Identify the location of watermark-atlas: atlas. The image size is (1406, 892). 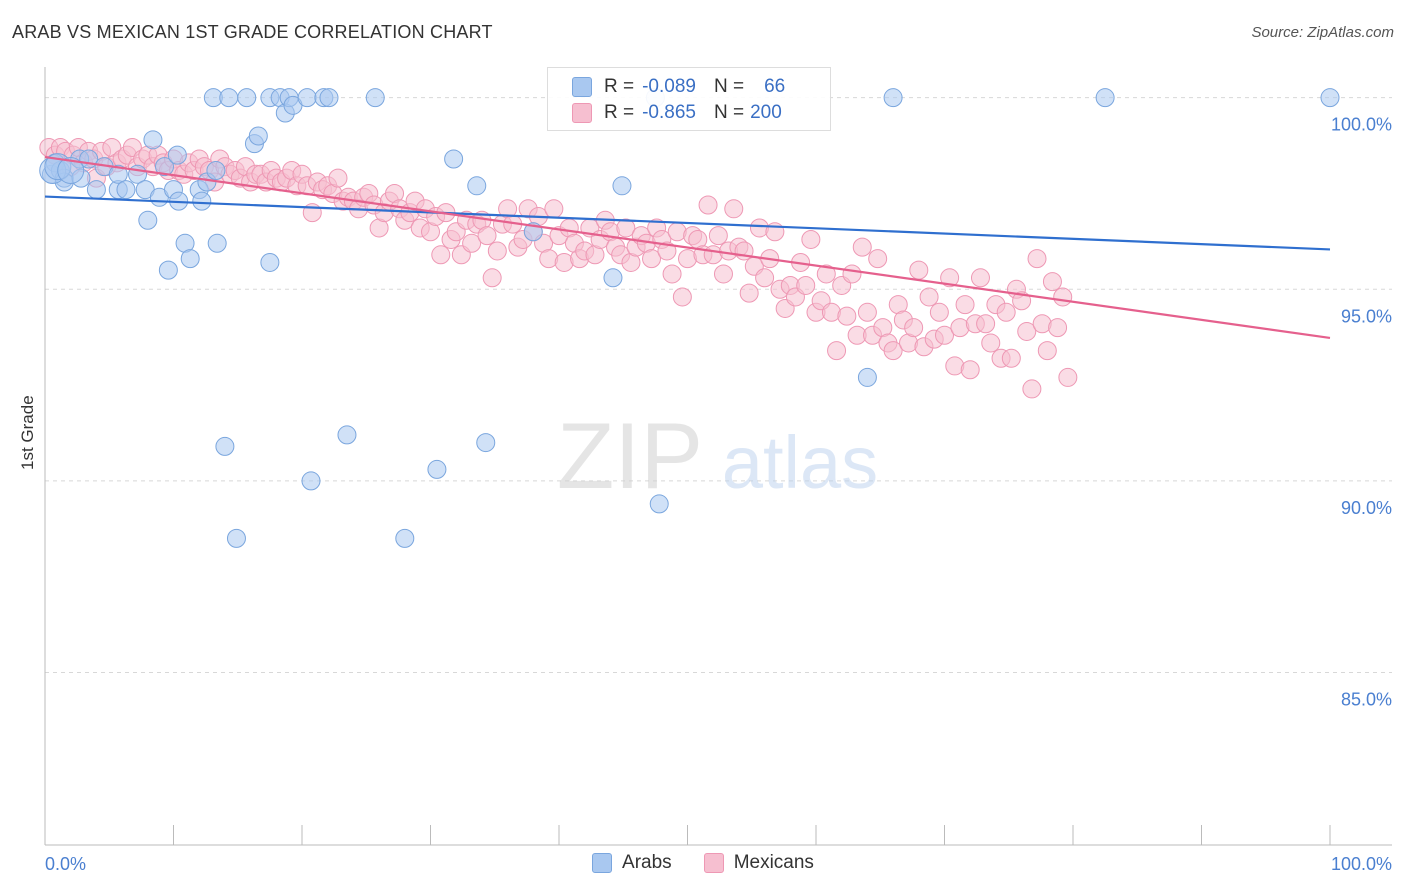
(800, 462).